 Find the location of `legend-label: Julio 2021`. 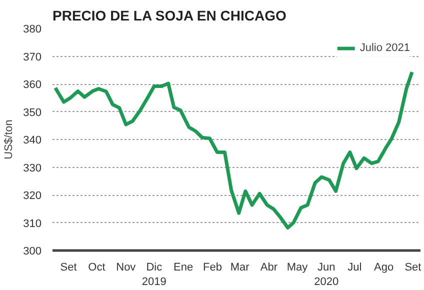

legend-label: Julio 2021 is located at coordinates (385, 48).